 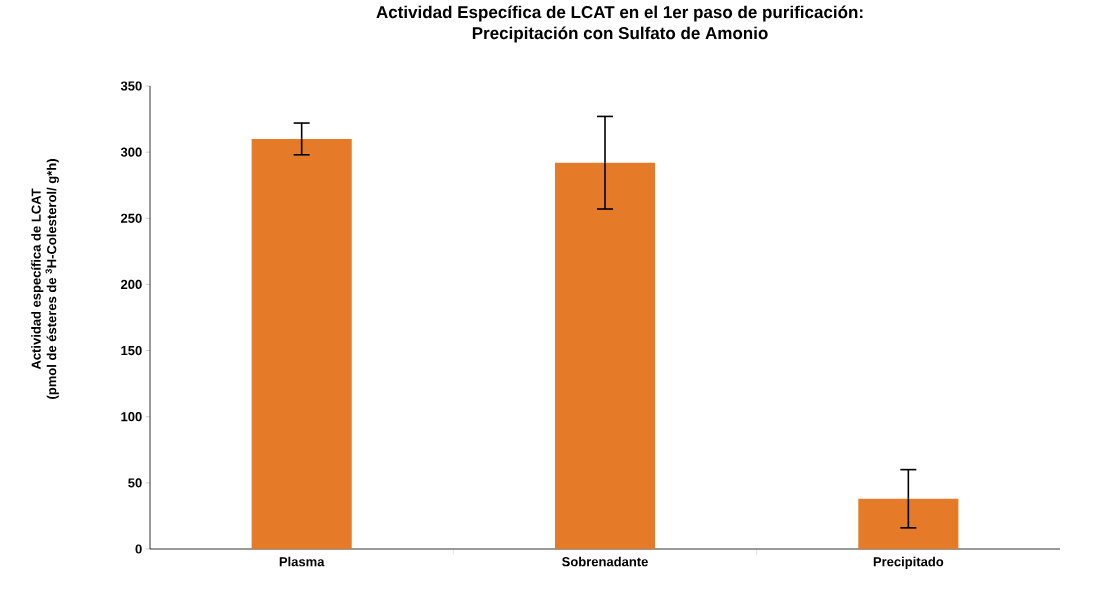 What do you see at coordinates (131, 284) in the screenshot?
I see `y-tick-label: 200` at bounding box center [131, 284].